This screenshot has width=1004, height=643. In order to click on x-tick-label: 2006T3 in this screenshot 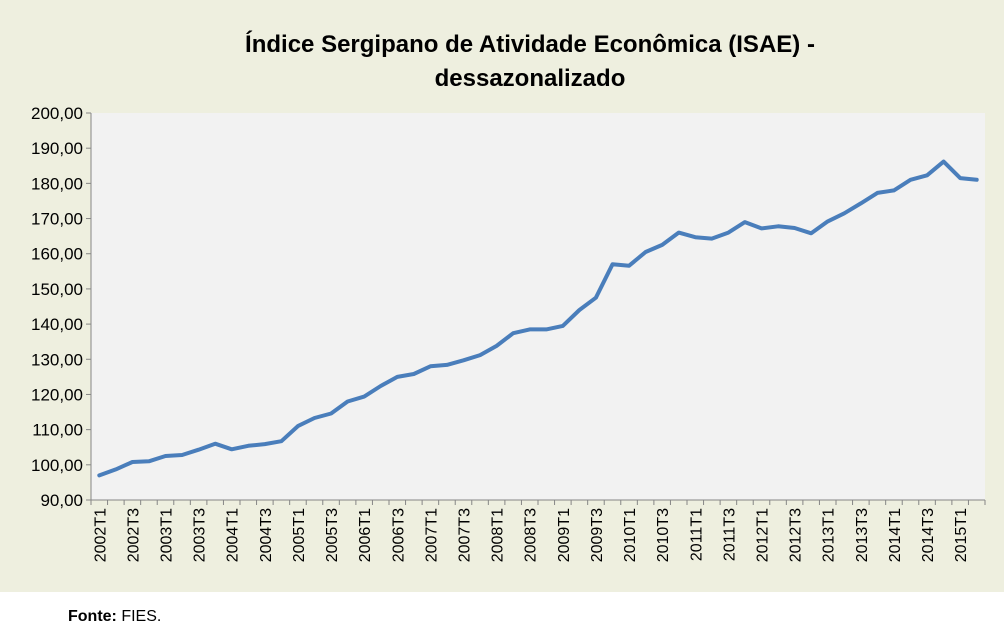, I will do `click(398, 535)`.